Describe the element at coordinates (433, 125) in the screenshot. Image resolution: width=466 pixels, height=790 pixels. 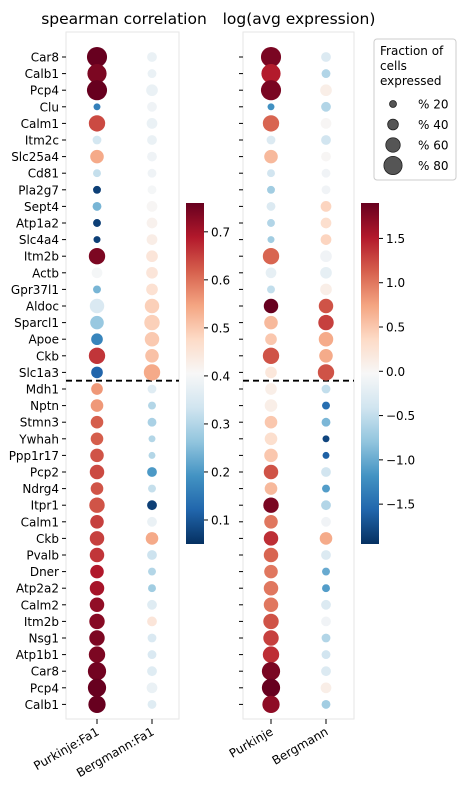
I see `legend-label: % 40` at that location.